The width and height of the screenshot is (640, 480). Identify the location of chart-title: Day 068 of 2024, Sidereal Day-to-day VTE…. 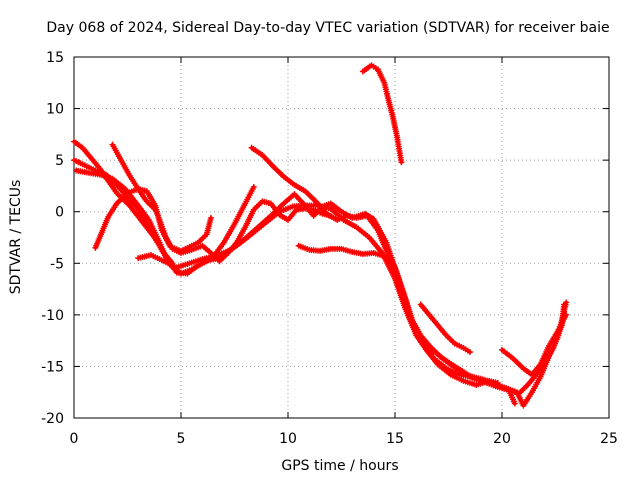
(327, 28).